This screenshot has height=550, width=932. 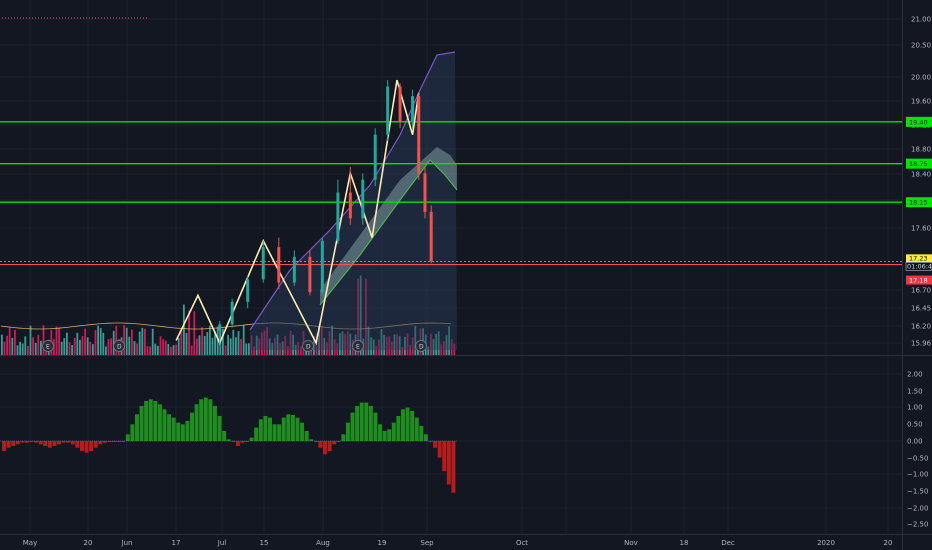 What do you see at coordinates (917, 459) in the screenshot?
I see `osc-tick-label: −0.50` at bounding box center [917, 459].